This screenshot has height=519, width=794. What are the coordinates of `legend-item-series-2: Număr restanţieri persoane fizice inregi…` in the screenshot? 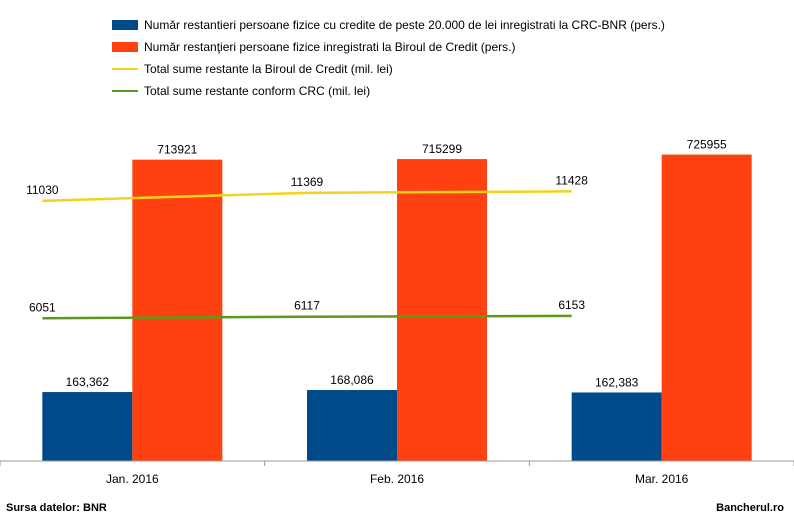 It's located at (388, 47).